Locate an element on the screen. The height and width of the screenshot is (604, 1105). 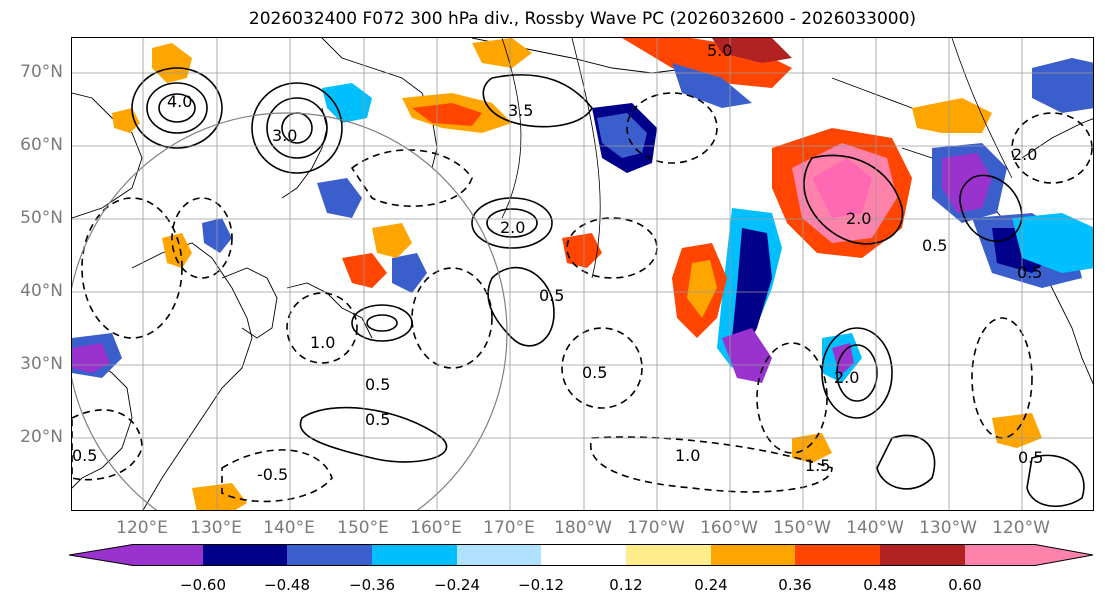
lat-label: 70°N is located at coordinates (41, 72).